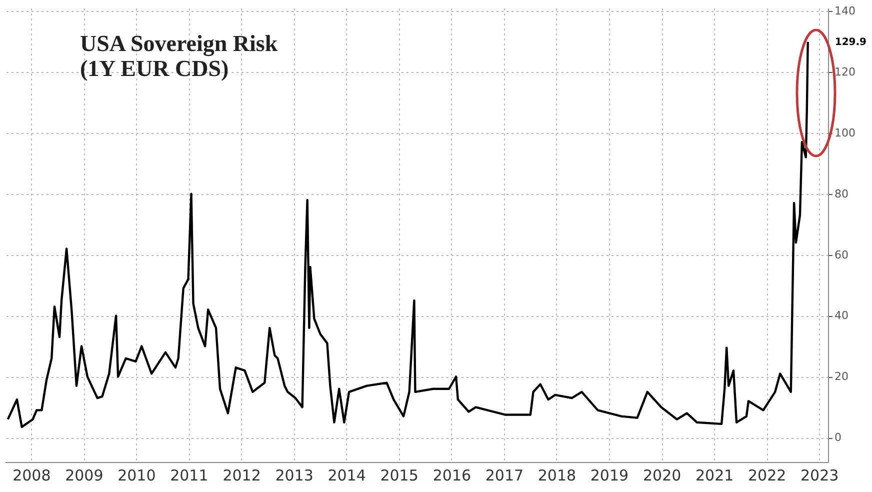 This screenshot has height=492, width=872. Describe the element at coordinates (841, 377) in the screenshot. I see `y-tick-label: 20` at that location.